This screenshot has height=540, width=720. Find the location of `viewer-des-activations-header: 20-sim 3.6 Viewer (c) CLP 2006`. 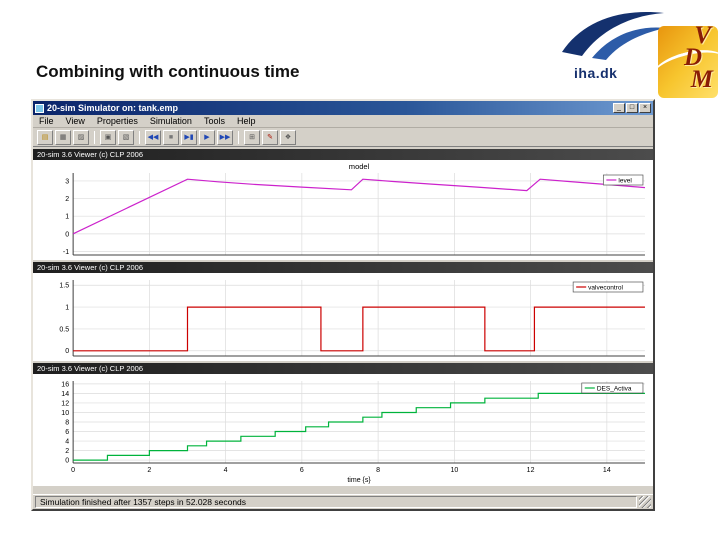

viewer-des-activations-header: 20-sim 3.6 Viewer (c) CLP 2006 is located at coordinates (343, 368).